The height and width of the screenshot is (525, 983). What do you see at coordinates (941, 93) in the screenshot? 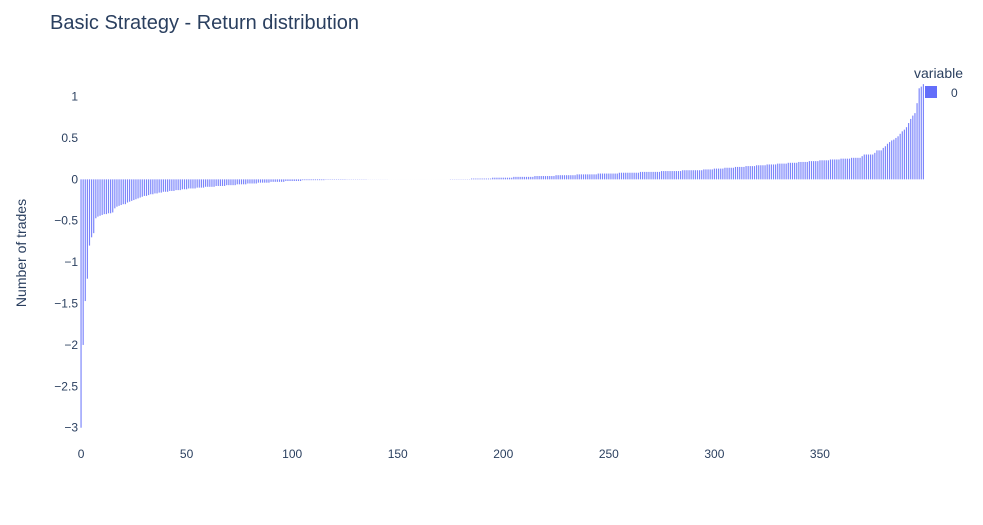
I see `legend-item-0: 0` at bounding box center [941, 93].